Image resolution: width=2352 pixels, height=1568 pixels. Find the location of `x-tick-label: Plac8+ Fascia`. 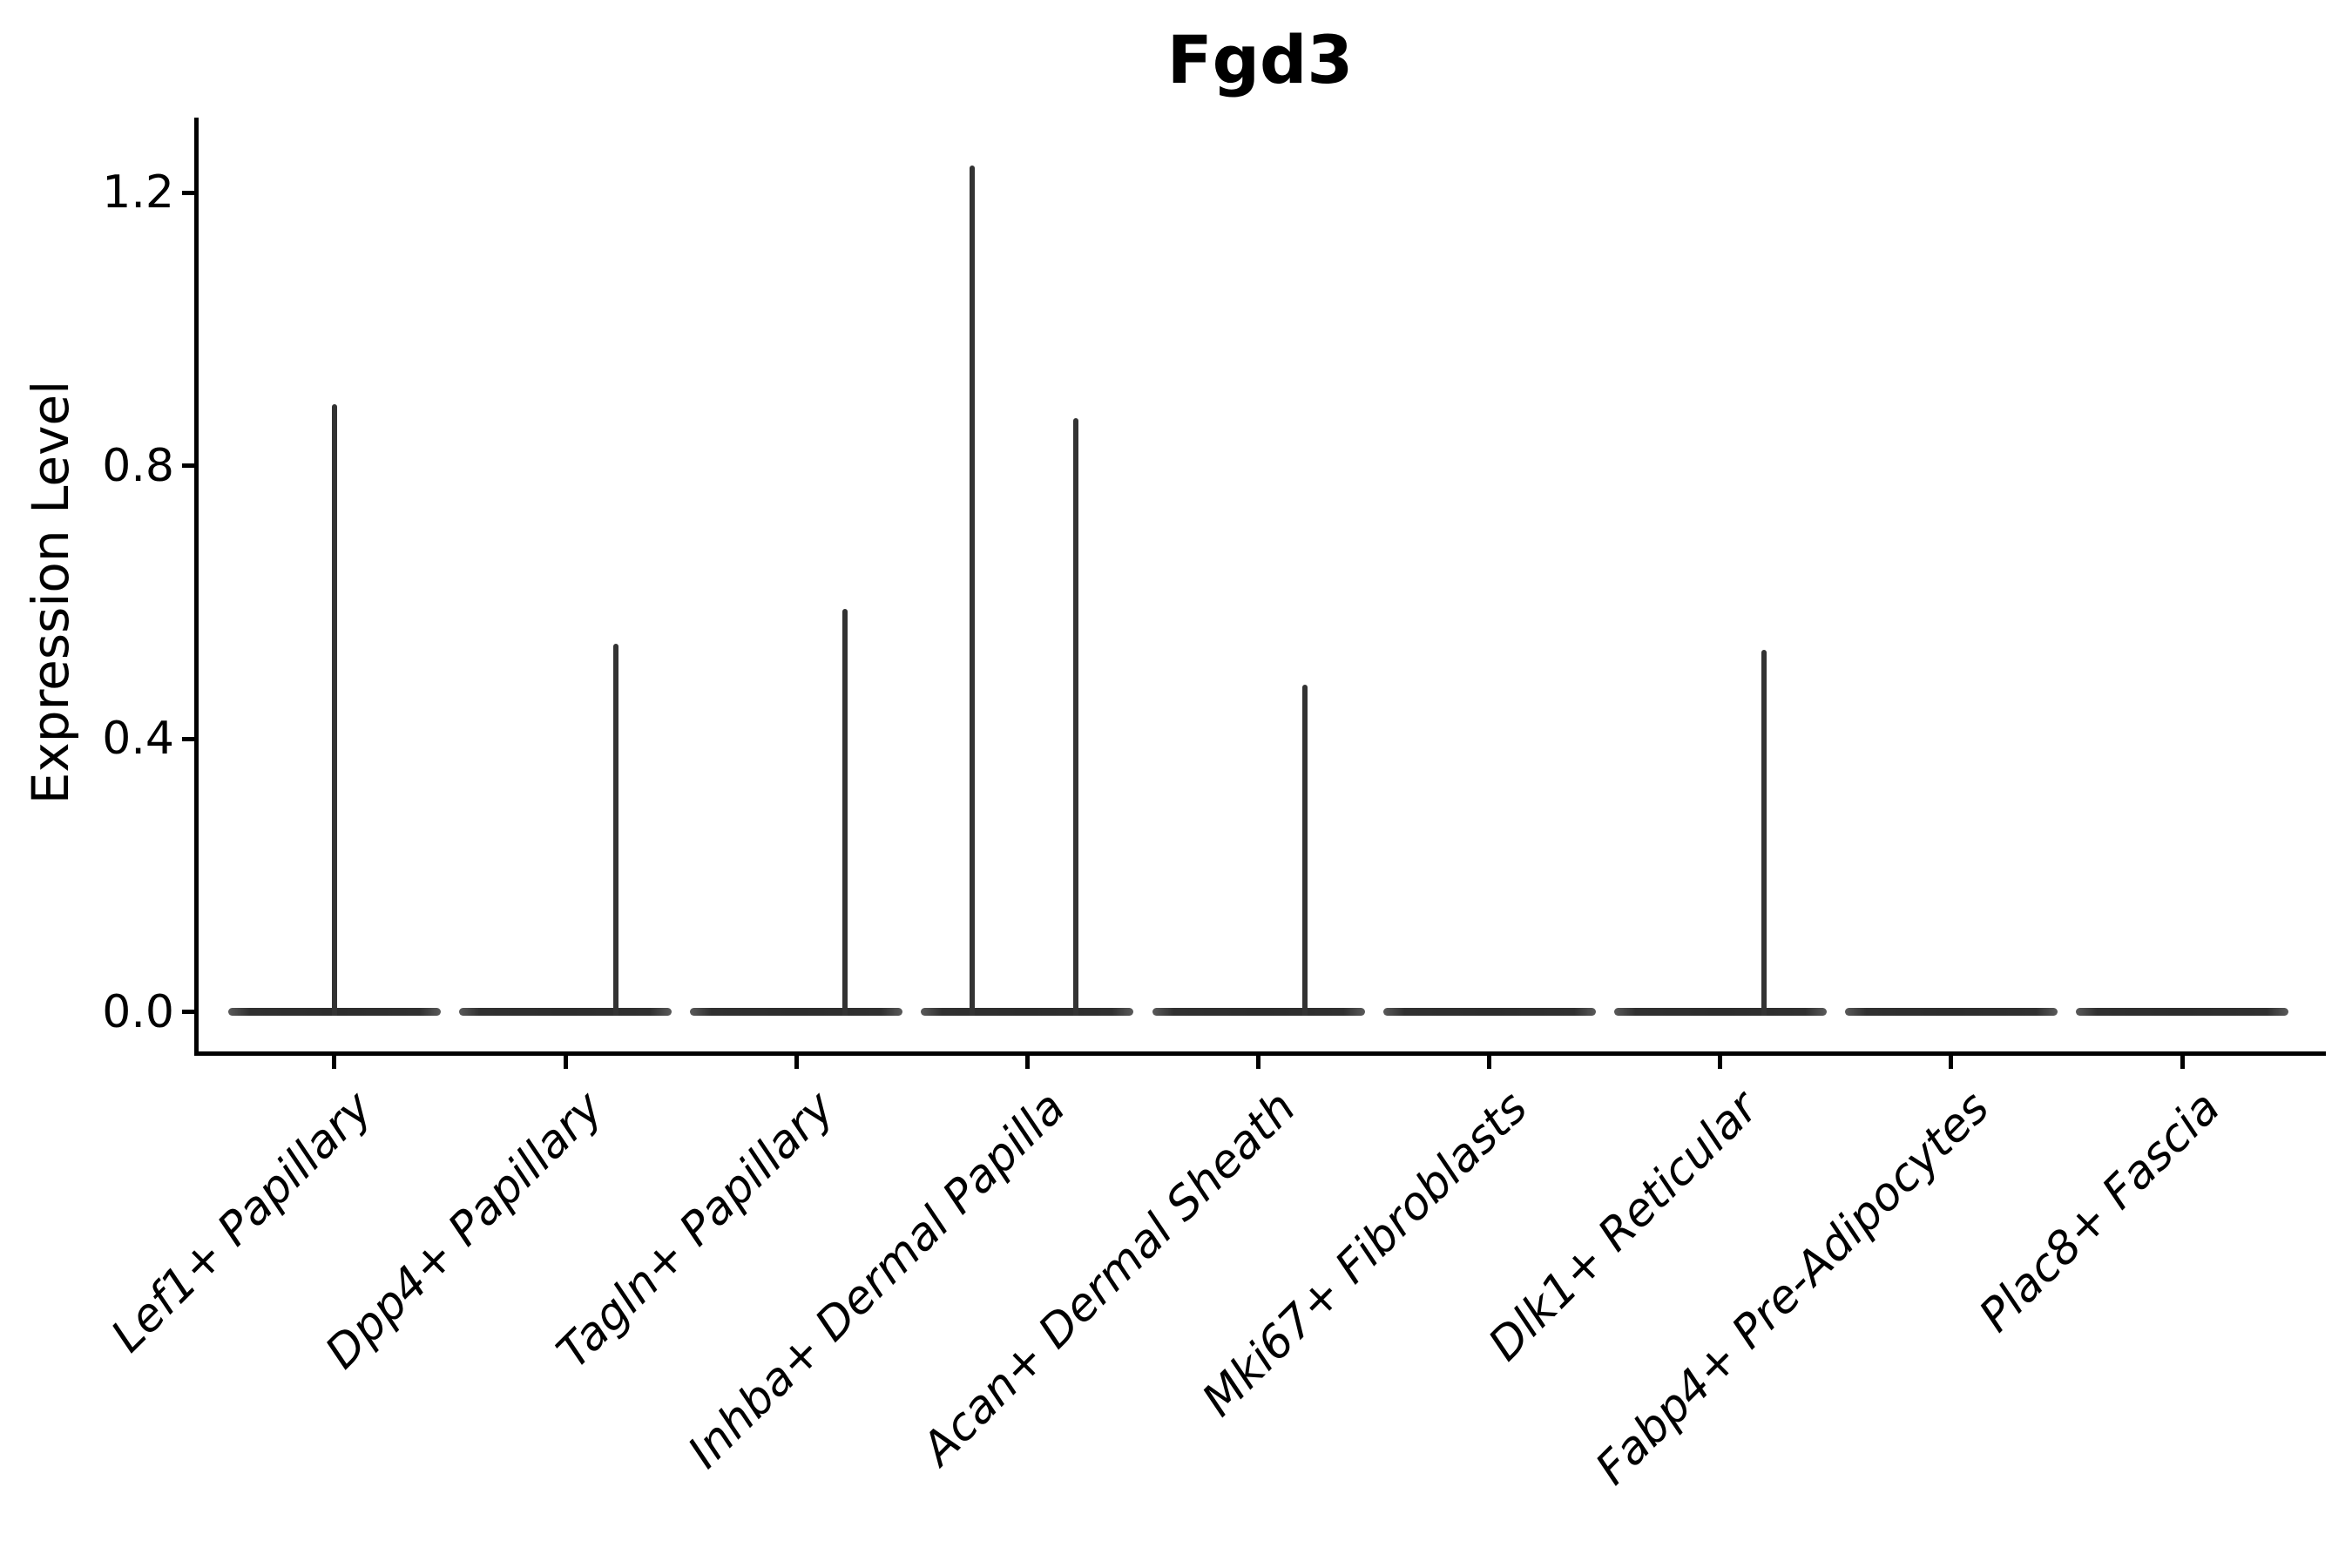

x-tick-label: Plac8+ Fascia is located at coordinates (2100, 1211).